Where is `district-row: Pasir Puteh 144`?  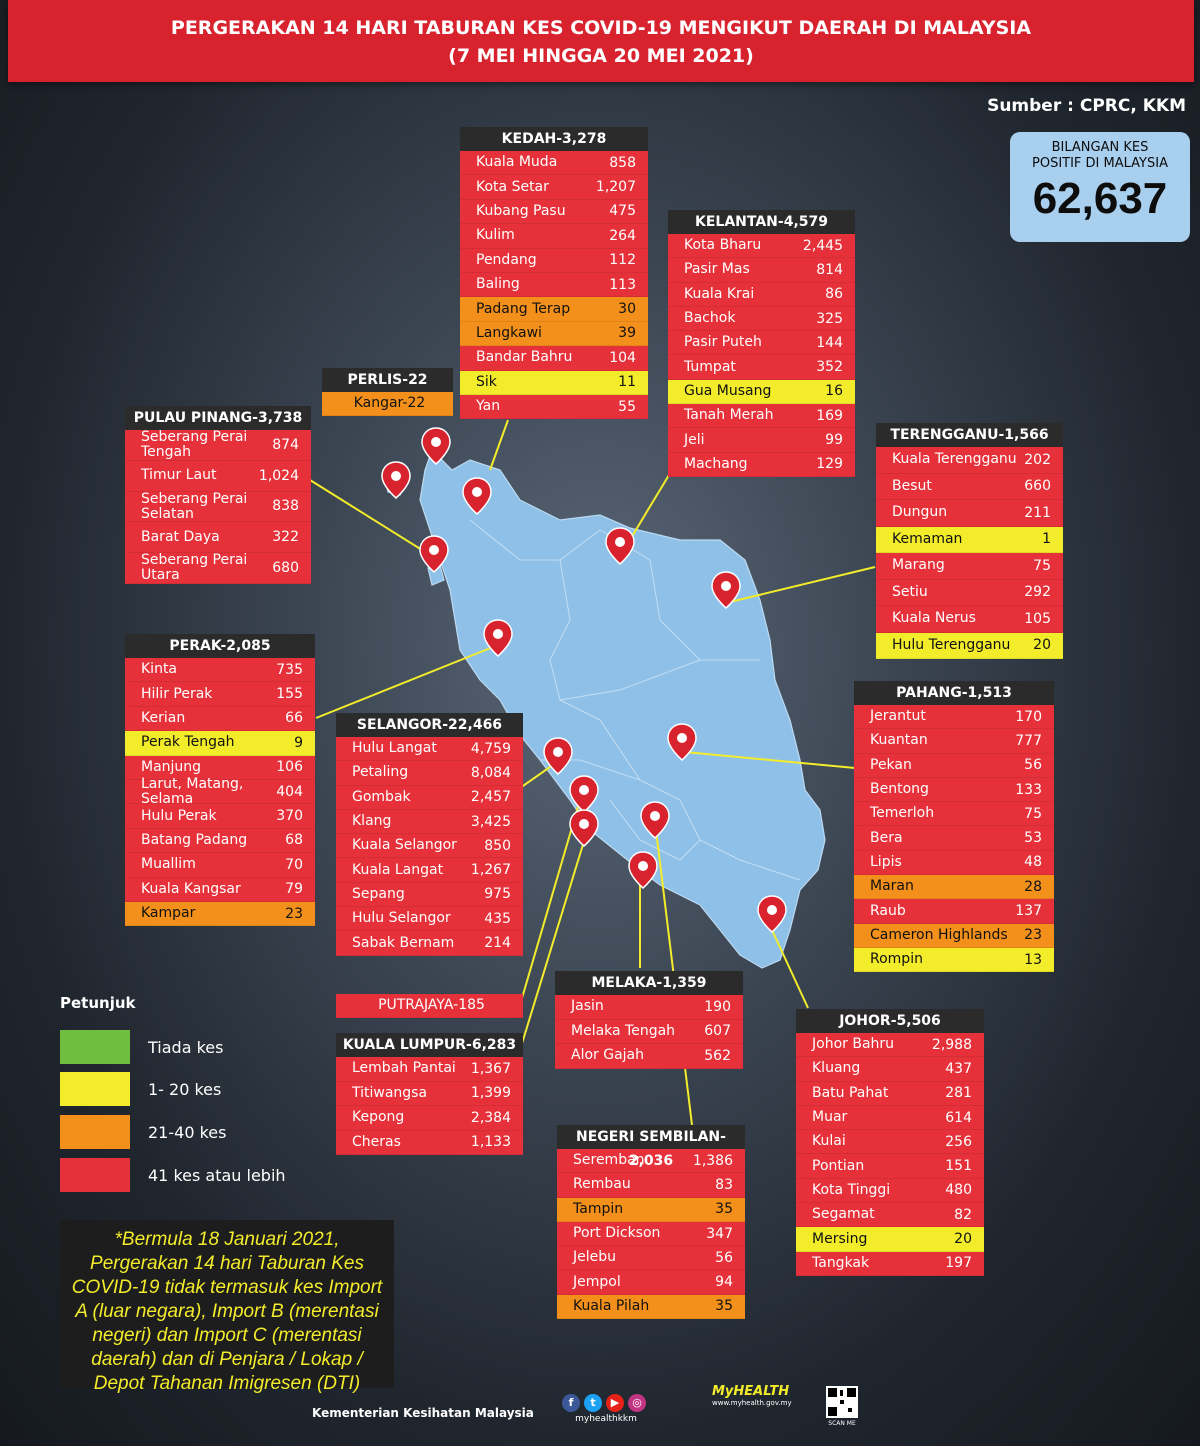
district-row: Pasir Puteh 144 is located at coordinates (761, 343).